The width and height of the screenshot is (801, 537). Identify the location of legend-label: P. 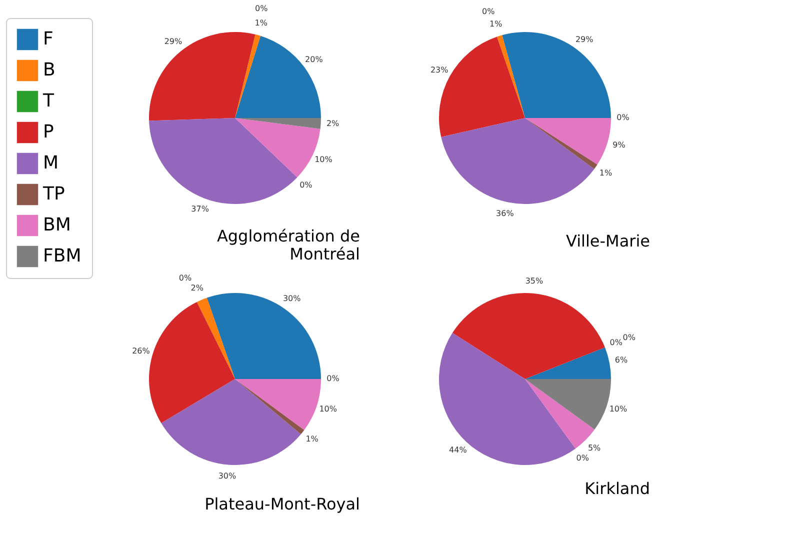
(48, 132).